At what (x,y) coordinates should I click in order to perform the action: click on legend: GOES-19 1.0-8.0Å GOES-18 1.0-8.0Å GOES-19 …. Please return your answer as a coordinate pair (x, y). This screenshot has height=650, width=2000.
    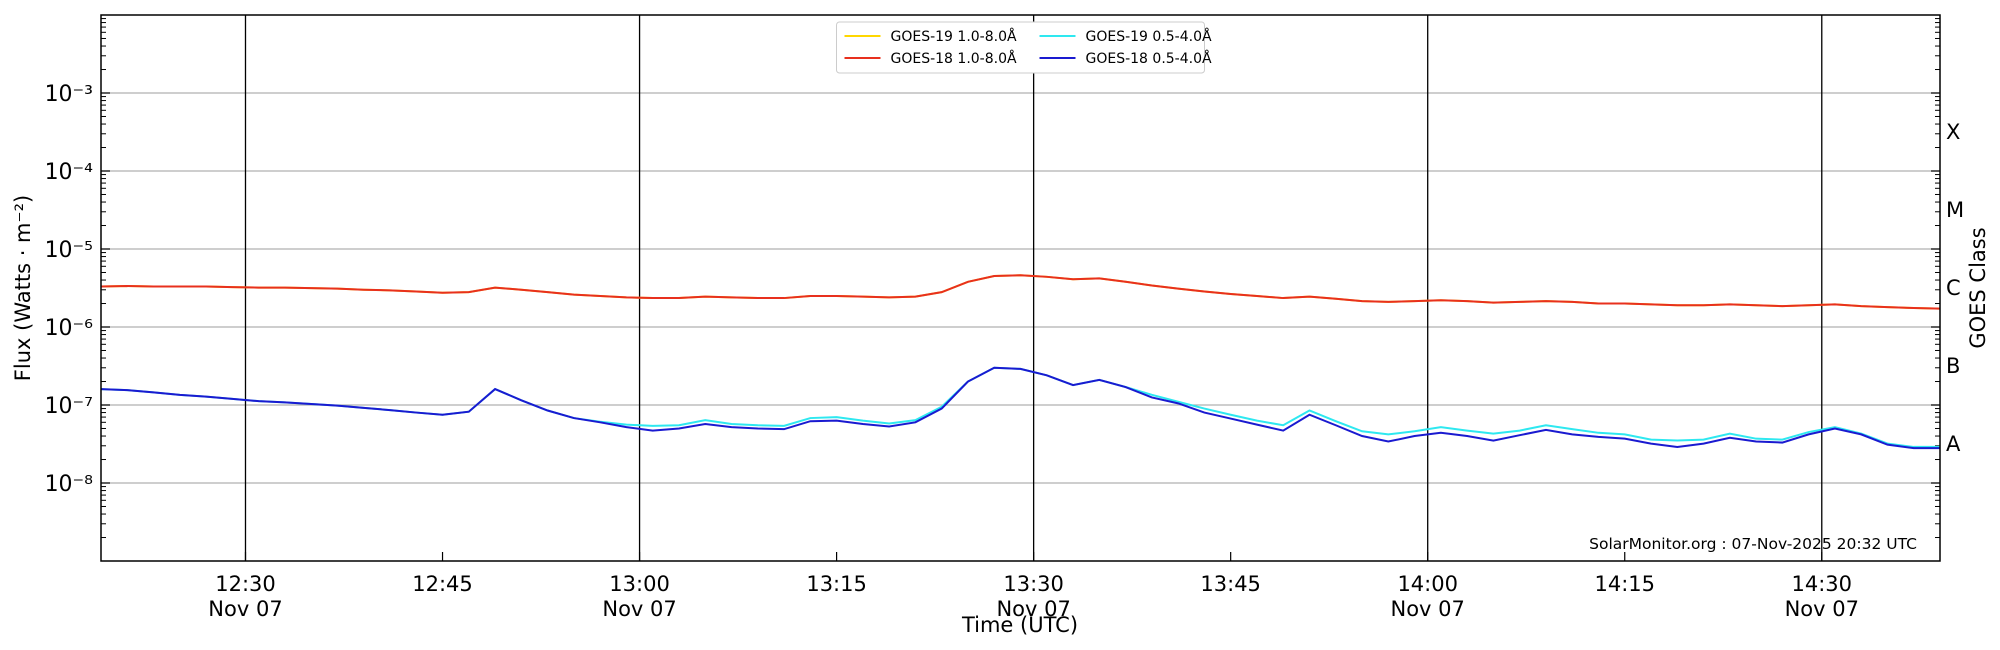
    Looking at the image, I should click on (1024, 47).